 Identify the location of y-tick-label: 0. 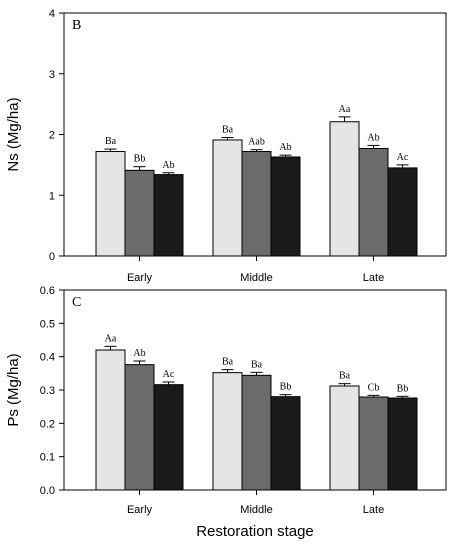
(52, 257).